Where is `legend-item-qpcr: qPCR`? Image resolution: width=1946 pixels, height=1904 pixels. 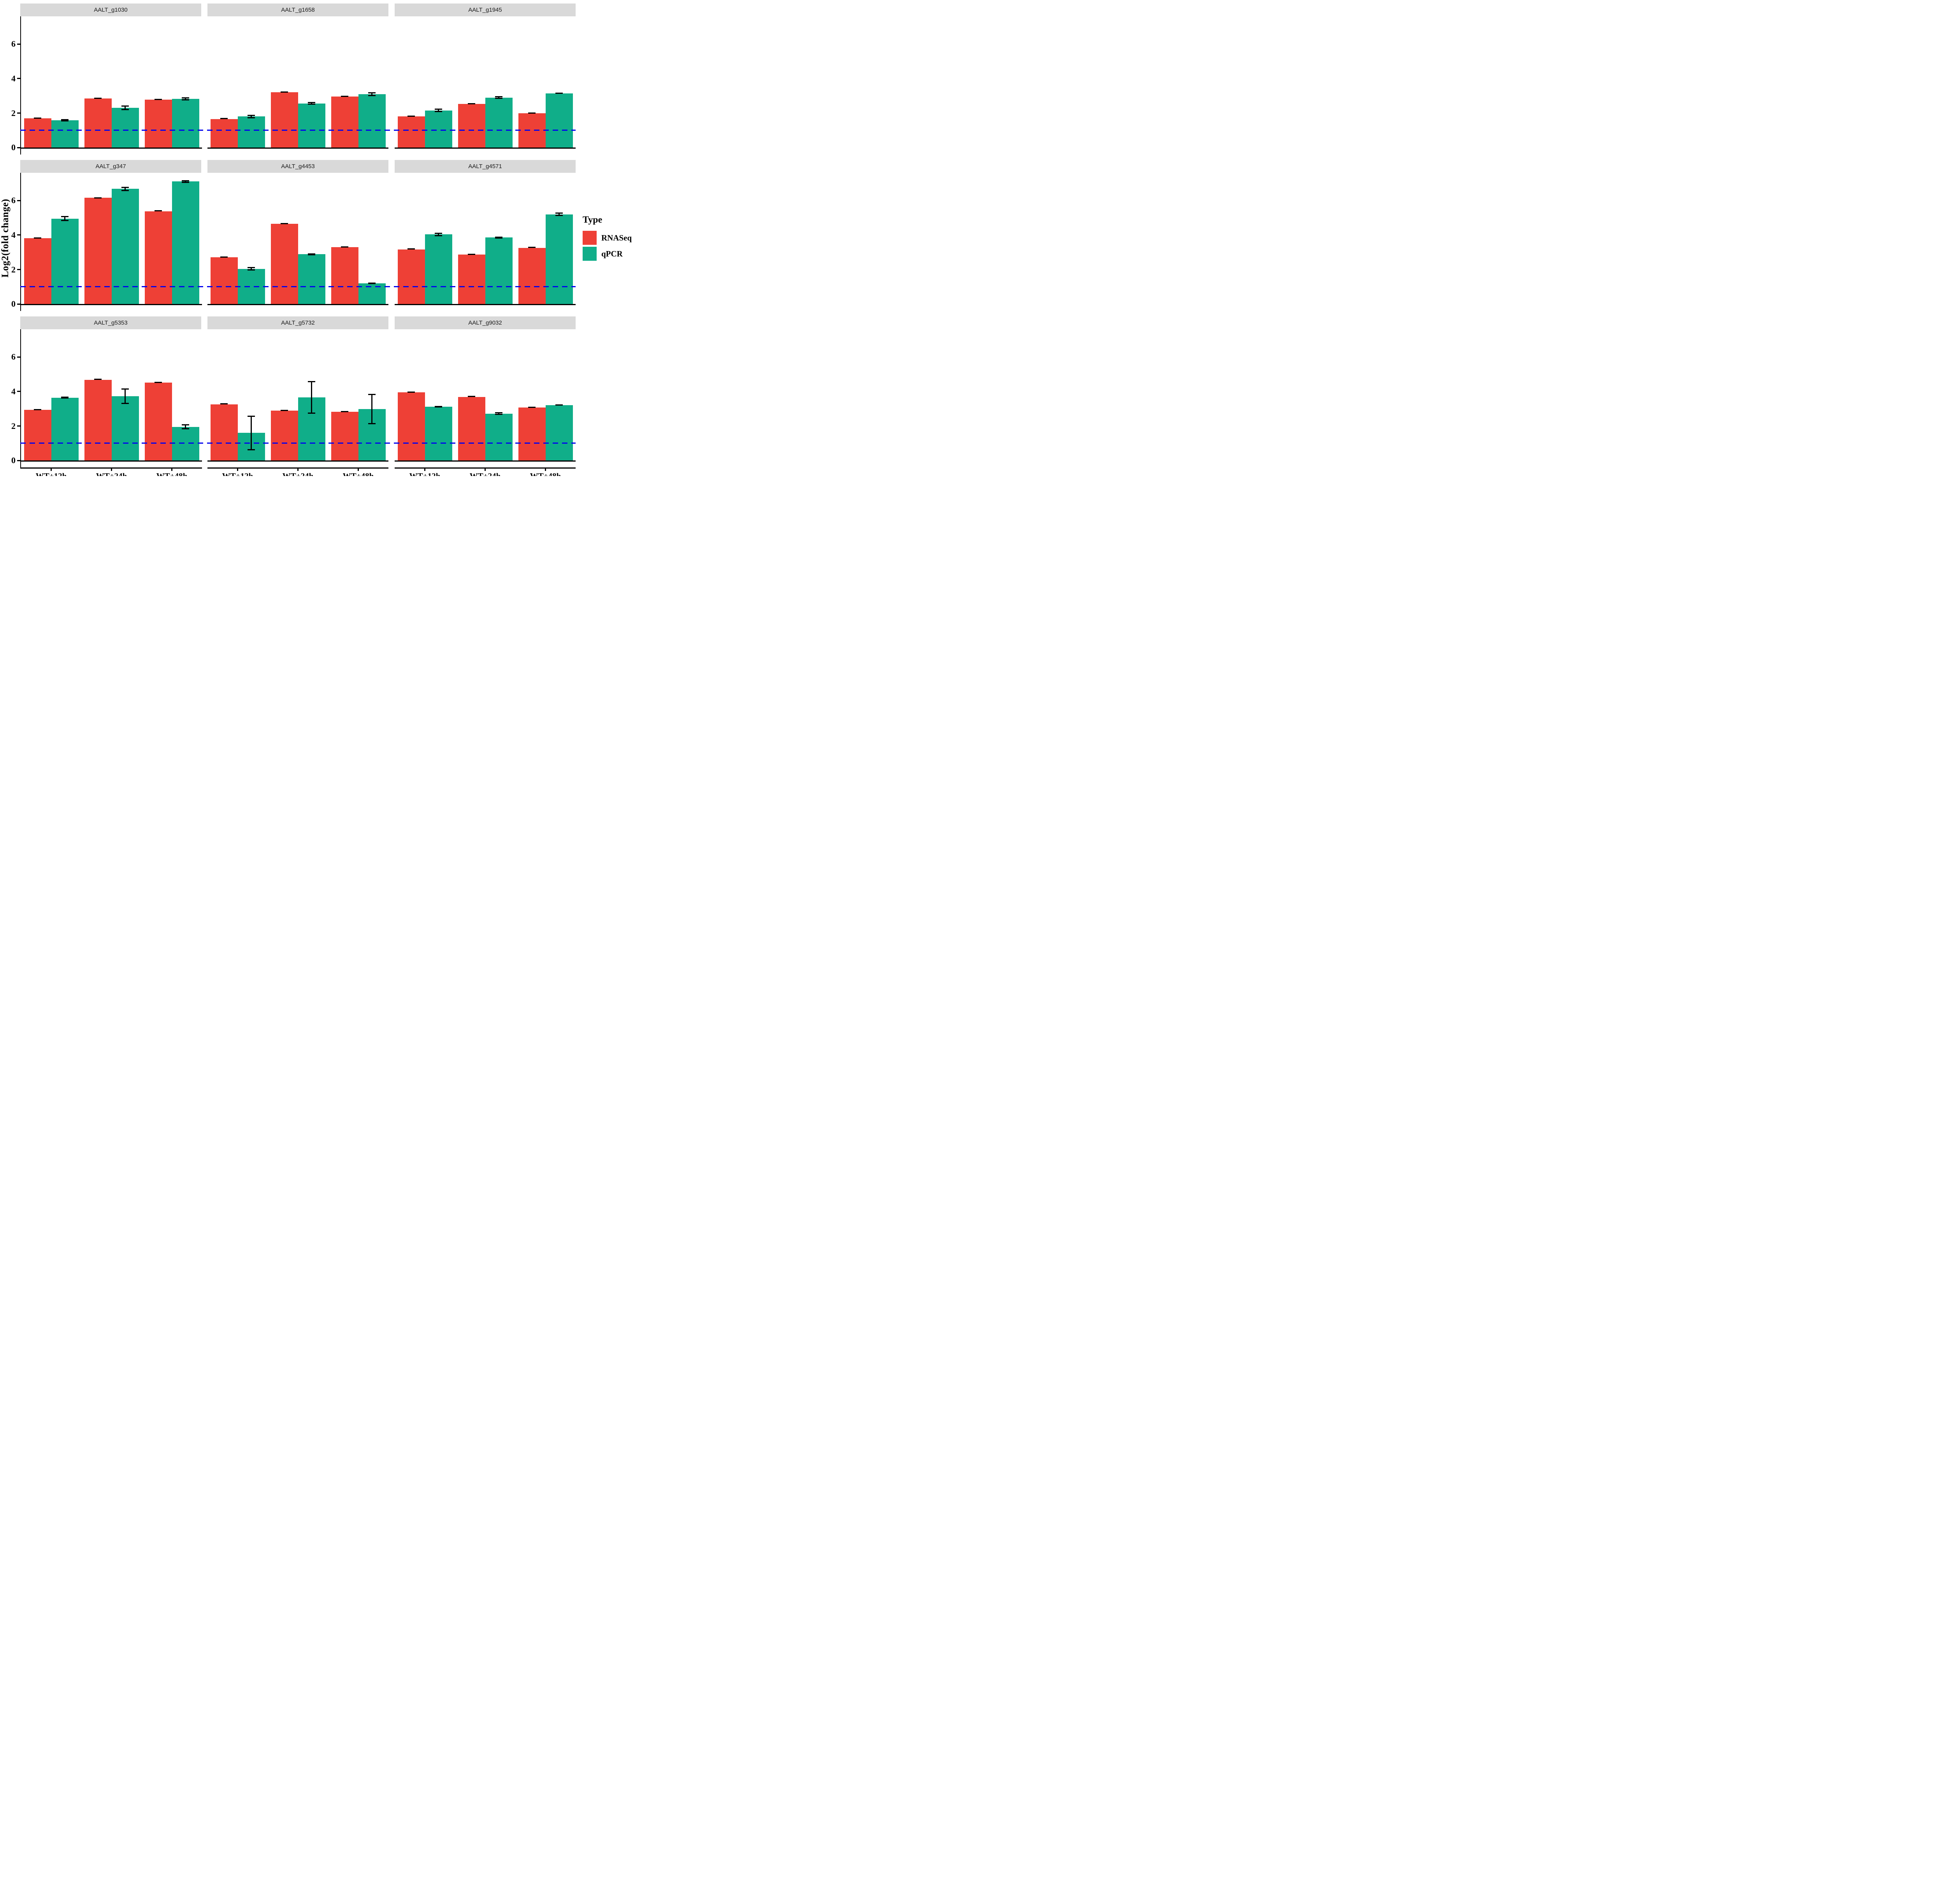 legend-item-qpcr: qPCR is located at coordinates (608, 254).